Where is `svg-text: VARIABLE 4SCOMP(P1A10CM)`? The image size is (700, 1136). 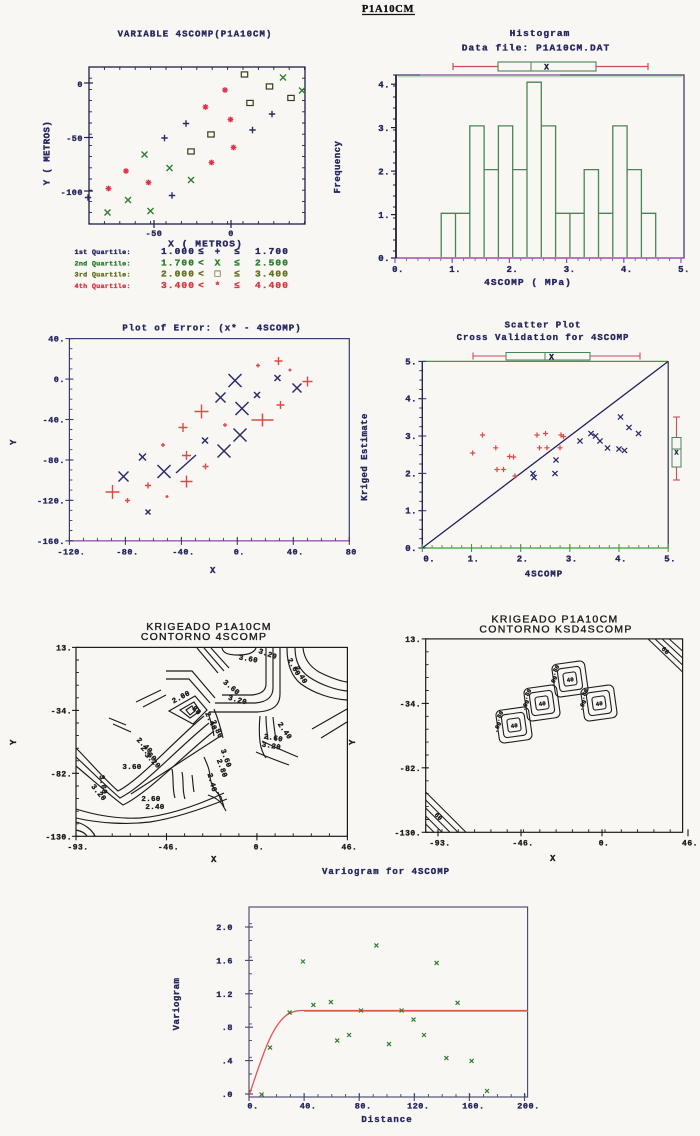
svg-text: VARIABLE 4SCOMP(P1A10CM) is located at coordinates (195, 35).